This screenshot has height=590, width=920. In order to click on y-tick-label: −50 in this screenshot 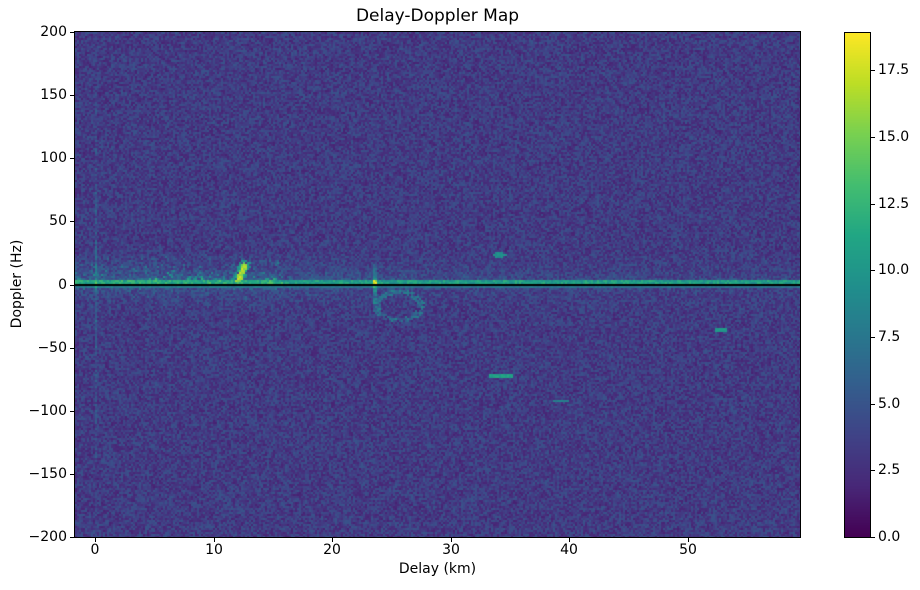, I will do `click(52, 348)`.